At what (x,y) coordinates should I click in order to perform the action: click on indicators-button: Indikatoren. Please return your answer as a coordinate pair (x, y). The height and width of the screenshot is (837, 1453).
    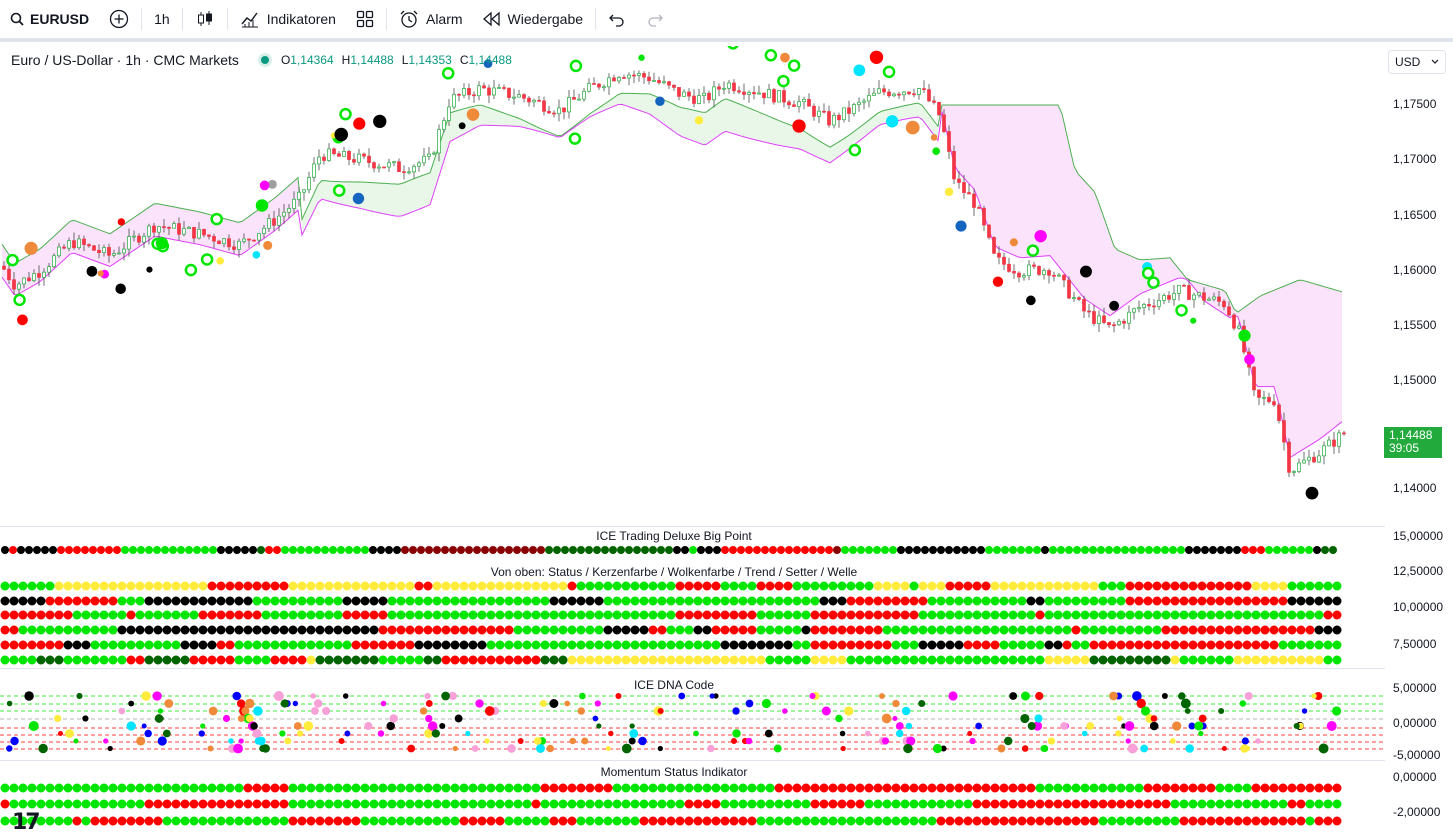
    Looking at the image, I should click on (288, 20).